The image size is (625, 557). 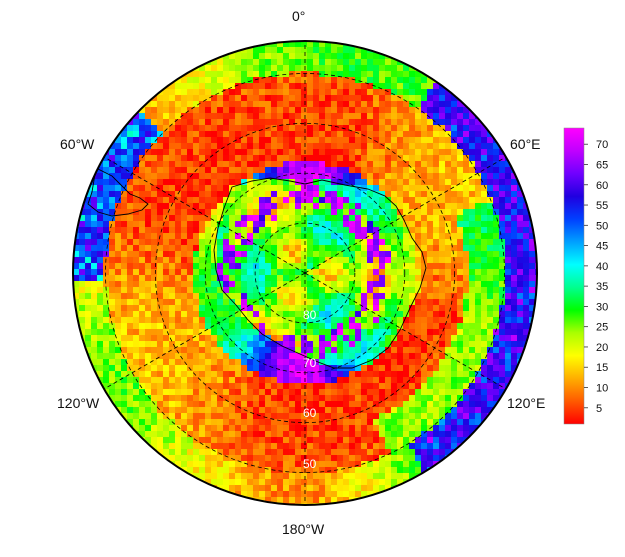 I want to click on lat-label-70: 70, so click(x=310, y=363).